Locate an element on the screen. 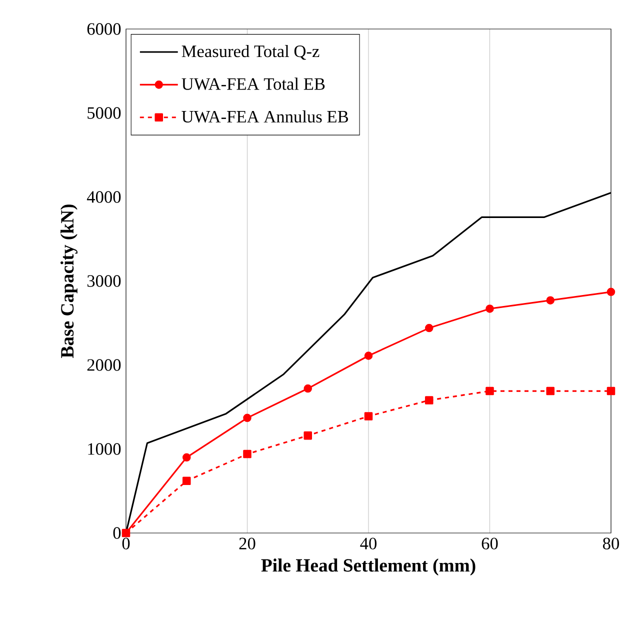 The image size is (634, 629). y-tick-label: 6000 is located at coordinates (104, 29).